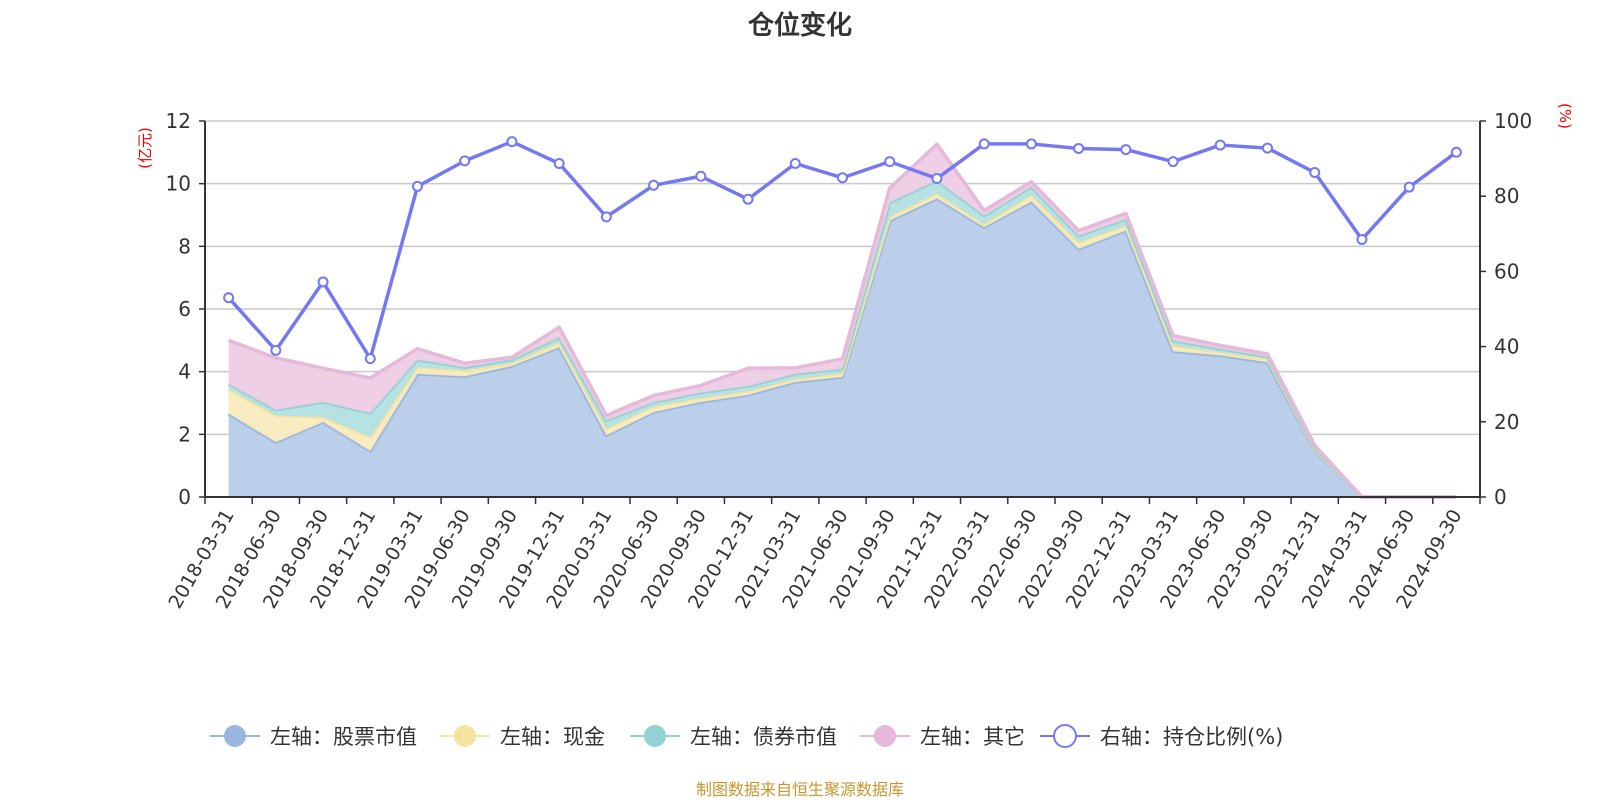 Image resolution: width=1600 pixels, height=800 pixels. I want to click on legend-item: 右轴：持仓比例(%), so click(1161, 736).